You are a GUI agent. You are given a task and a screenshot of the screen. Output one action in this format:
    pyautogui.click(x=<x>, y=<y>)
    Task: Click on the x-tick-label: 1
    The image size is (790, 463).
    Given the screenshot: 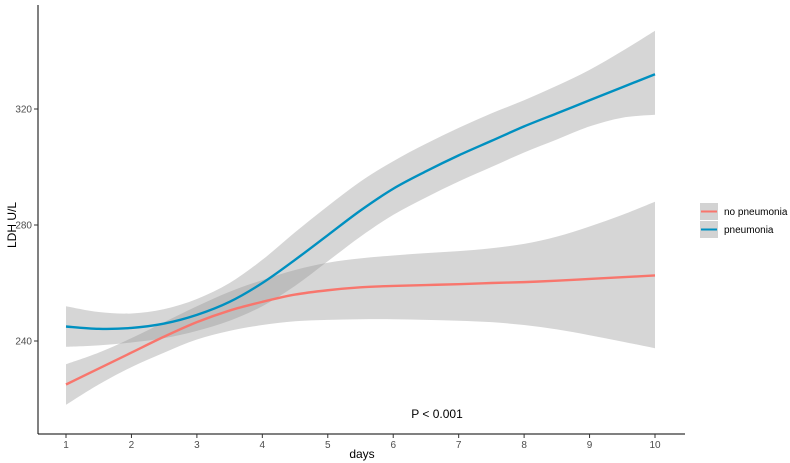 What is the action you would take?
    pyautogui.click(x=66, y=445)
    